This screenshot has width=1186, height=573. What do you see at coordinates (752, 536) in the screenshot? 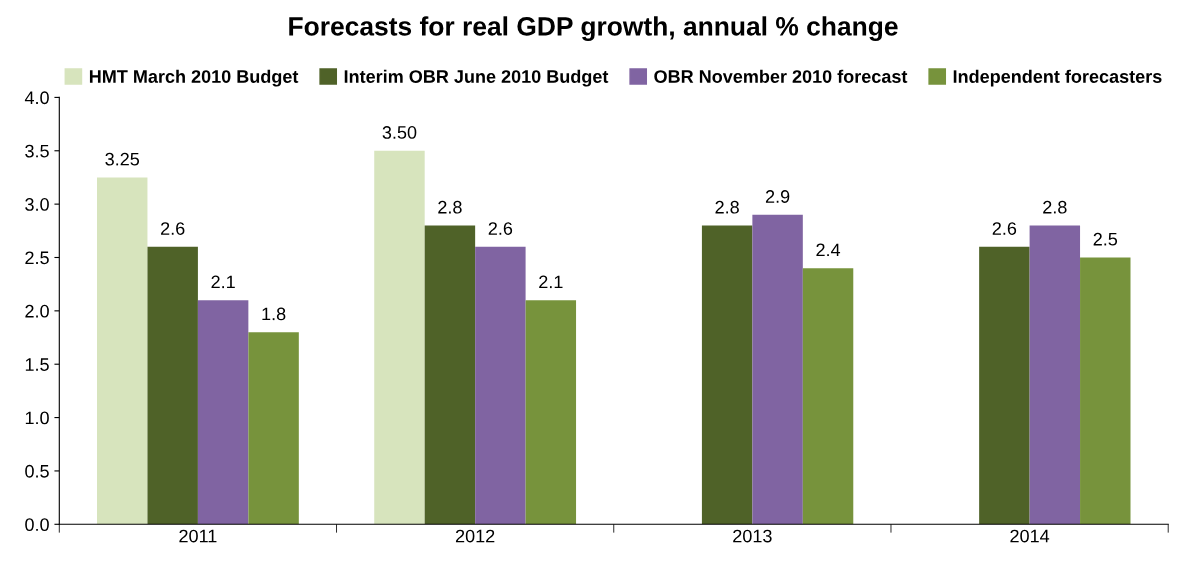
I see `x-tick-label: 2013` at bounding box center [752, 536].